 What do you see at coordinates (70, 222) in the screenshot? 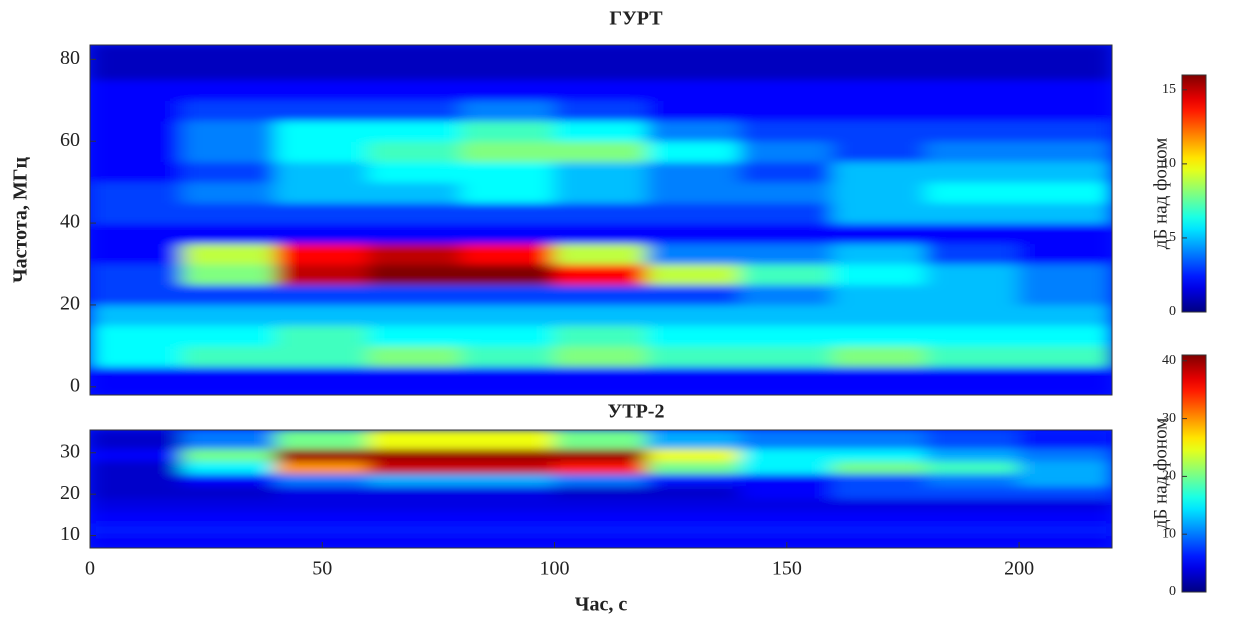
I see `y-tick-label: 40` at bounding box center [70, 222].